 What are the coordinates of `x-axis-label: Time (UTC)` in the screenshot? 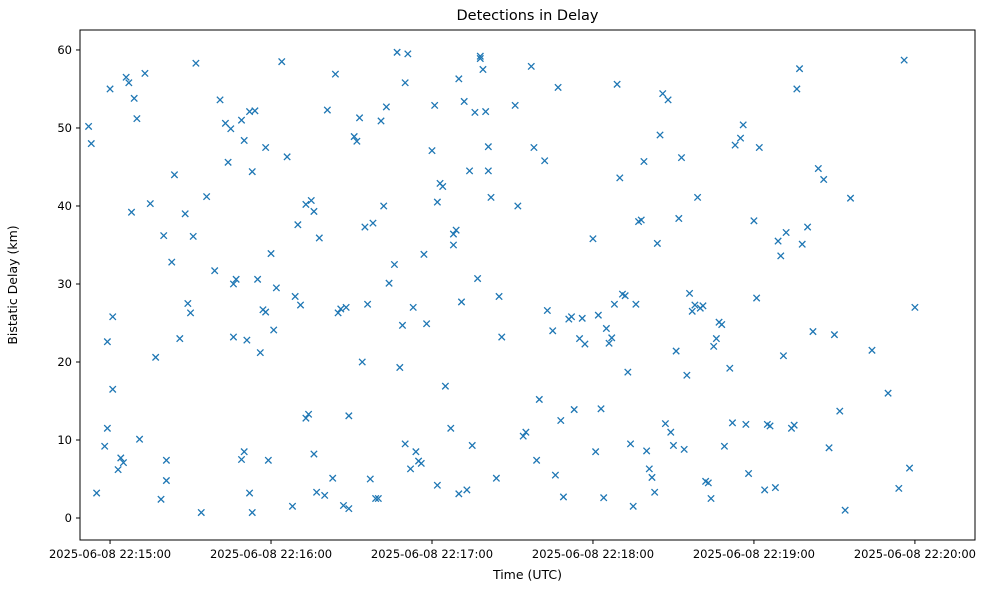 It's located at (527, 574).